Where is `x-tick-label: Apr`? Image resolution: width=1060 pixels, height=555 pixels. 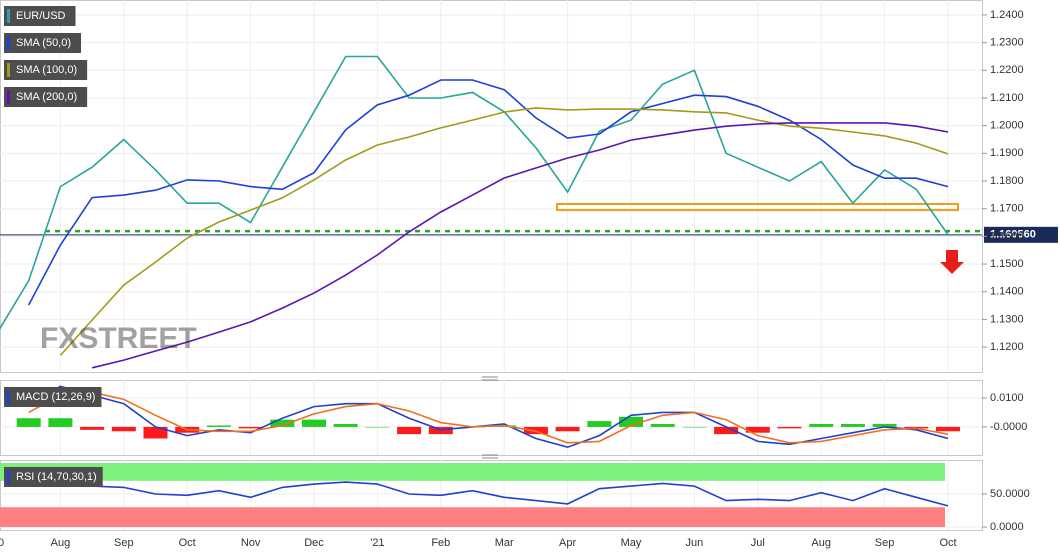
x-tick-label: Apr is located at coordinates (567, 543).